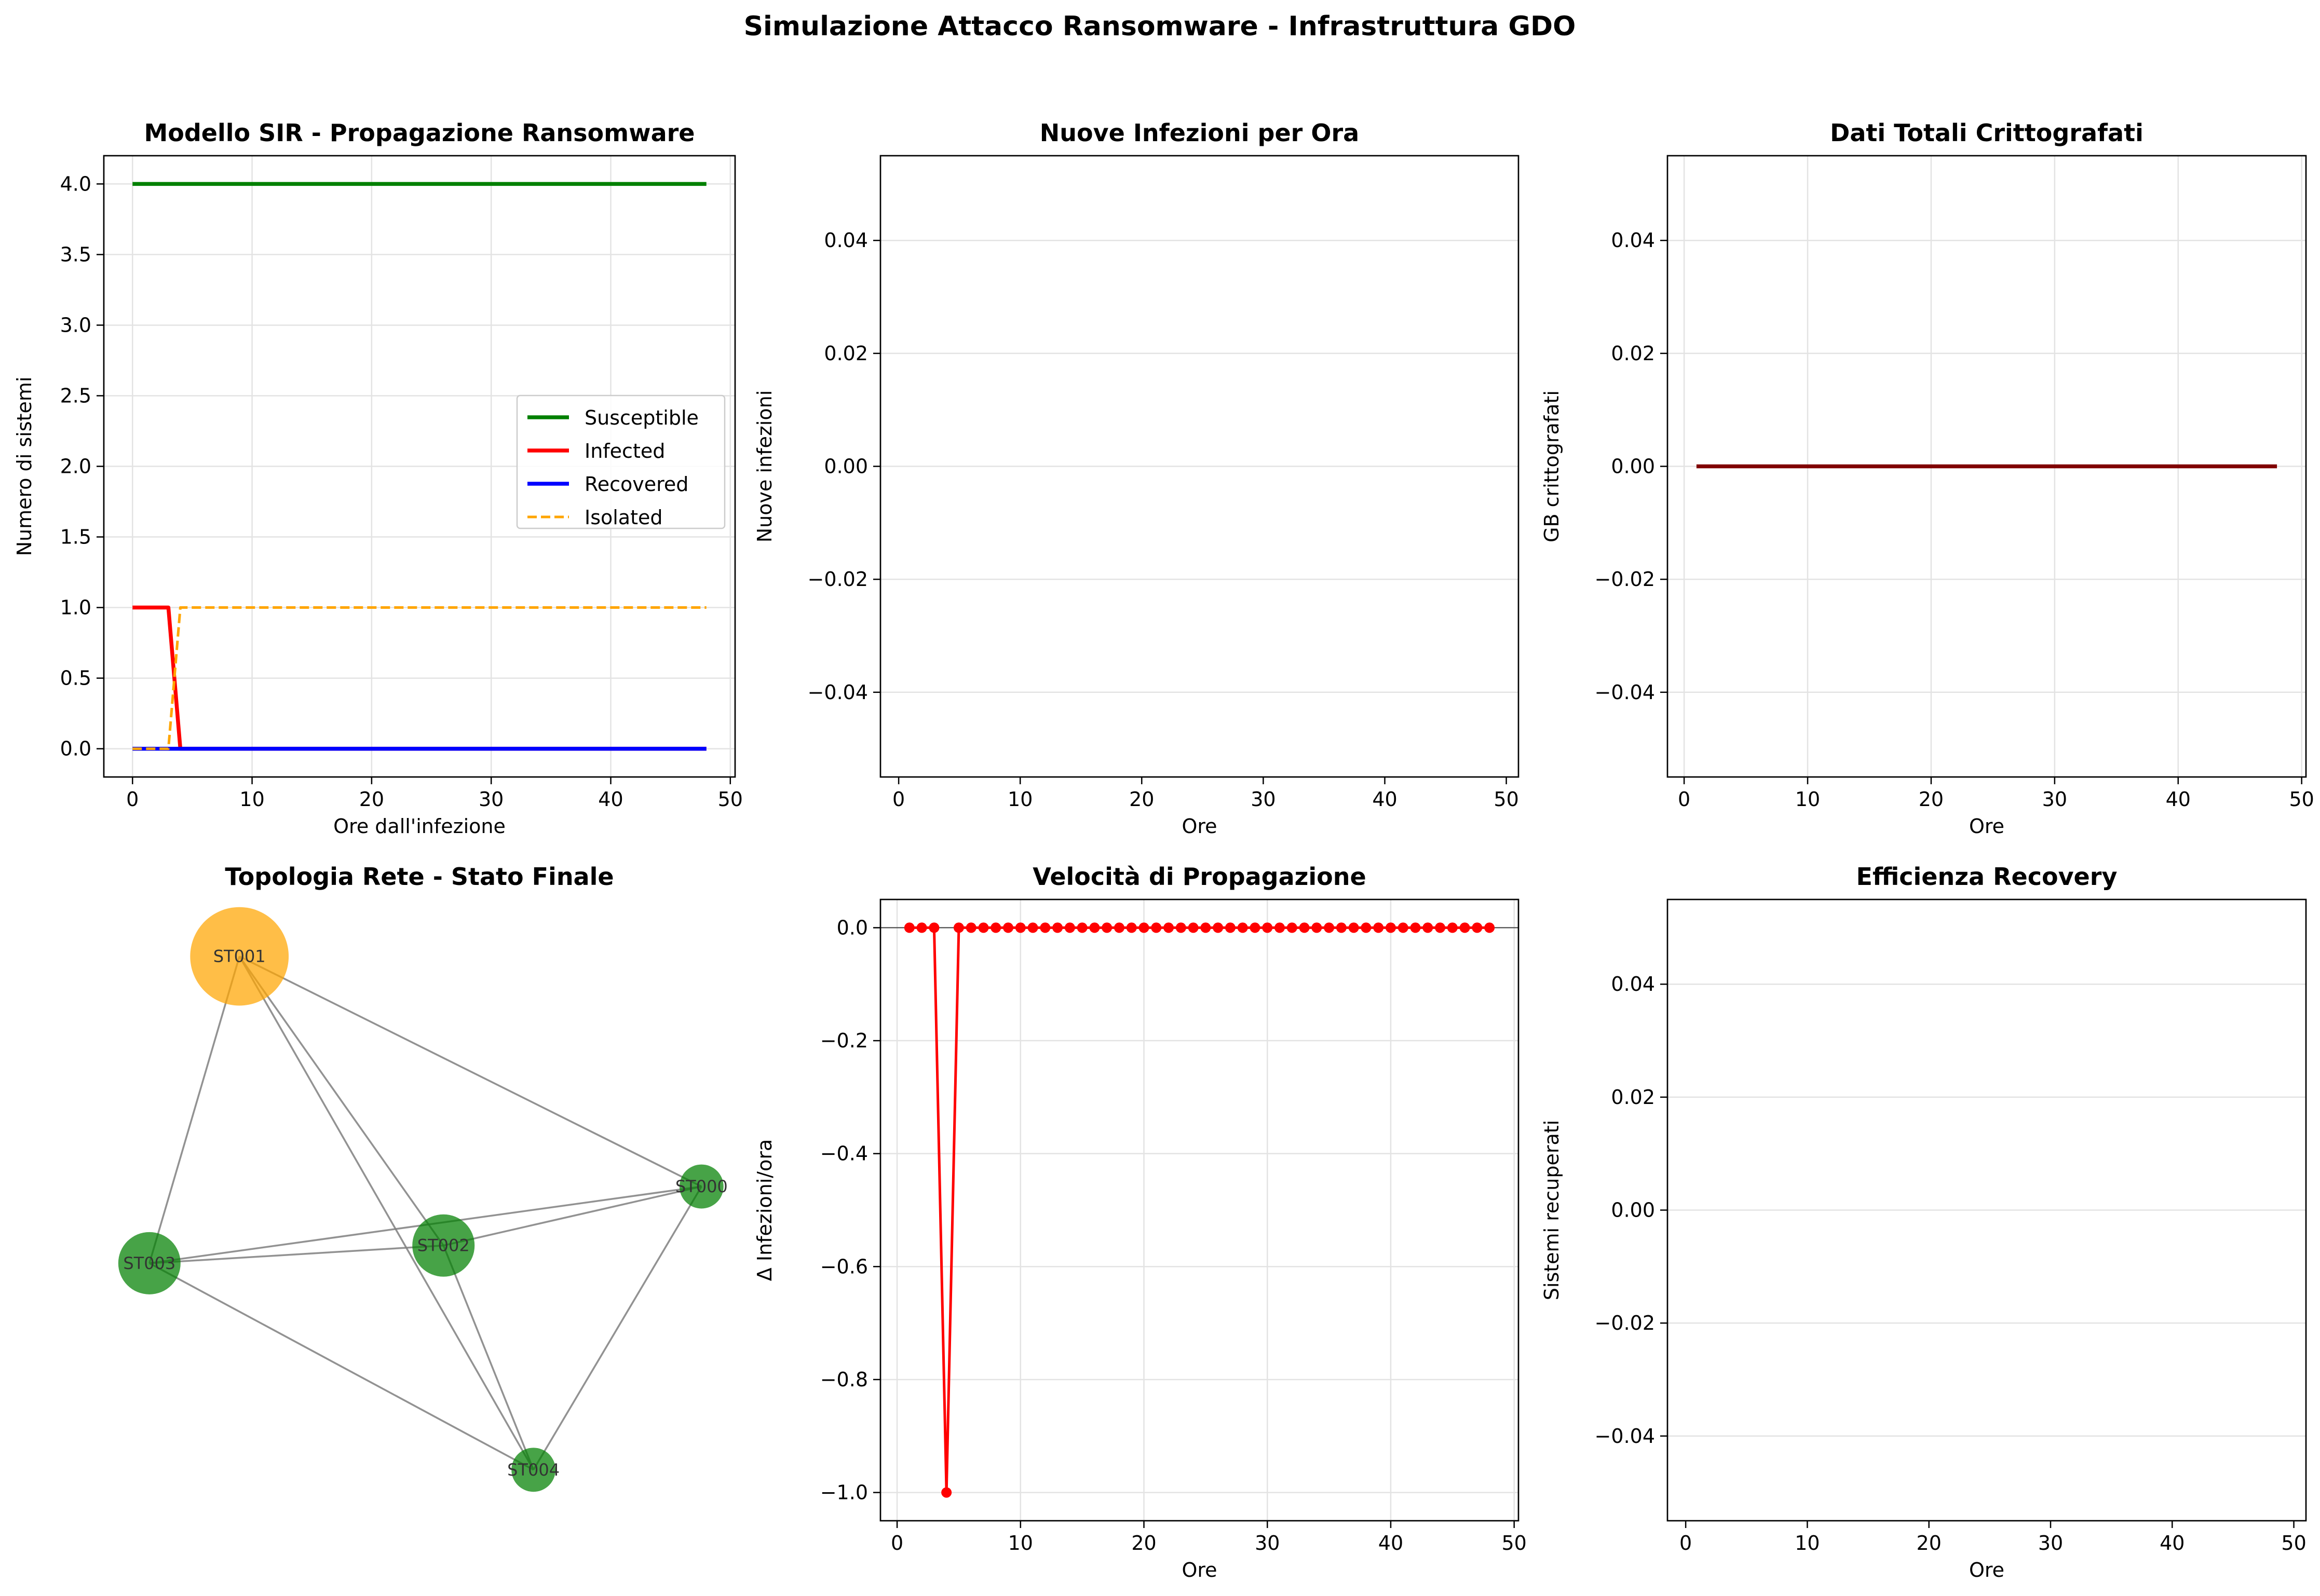  Describe the element at coordinates (419, 877) in the screenshot. I see `chart-title: Topologia Rete - Stato Finale` at that location.